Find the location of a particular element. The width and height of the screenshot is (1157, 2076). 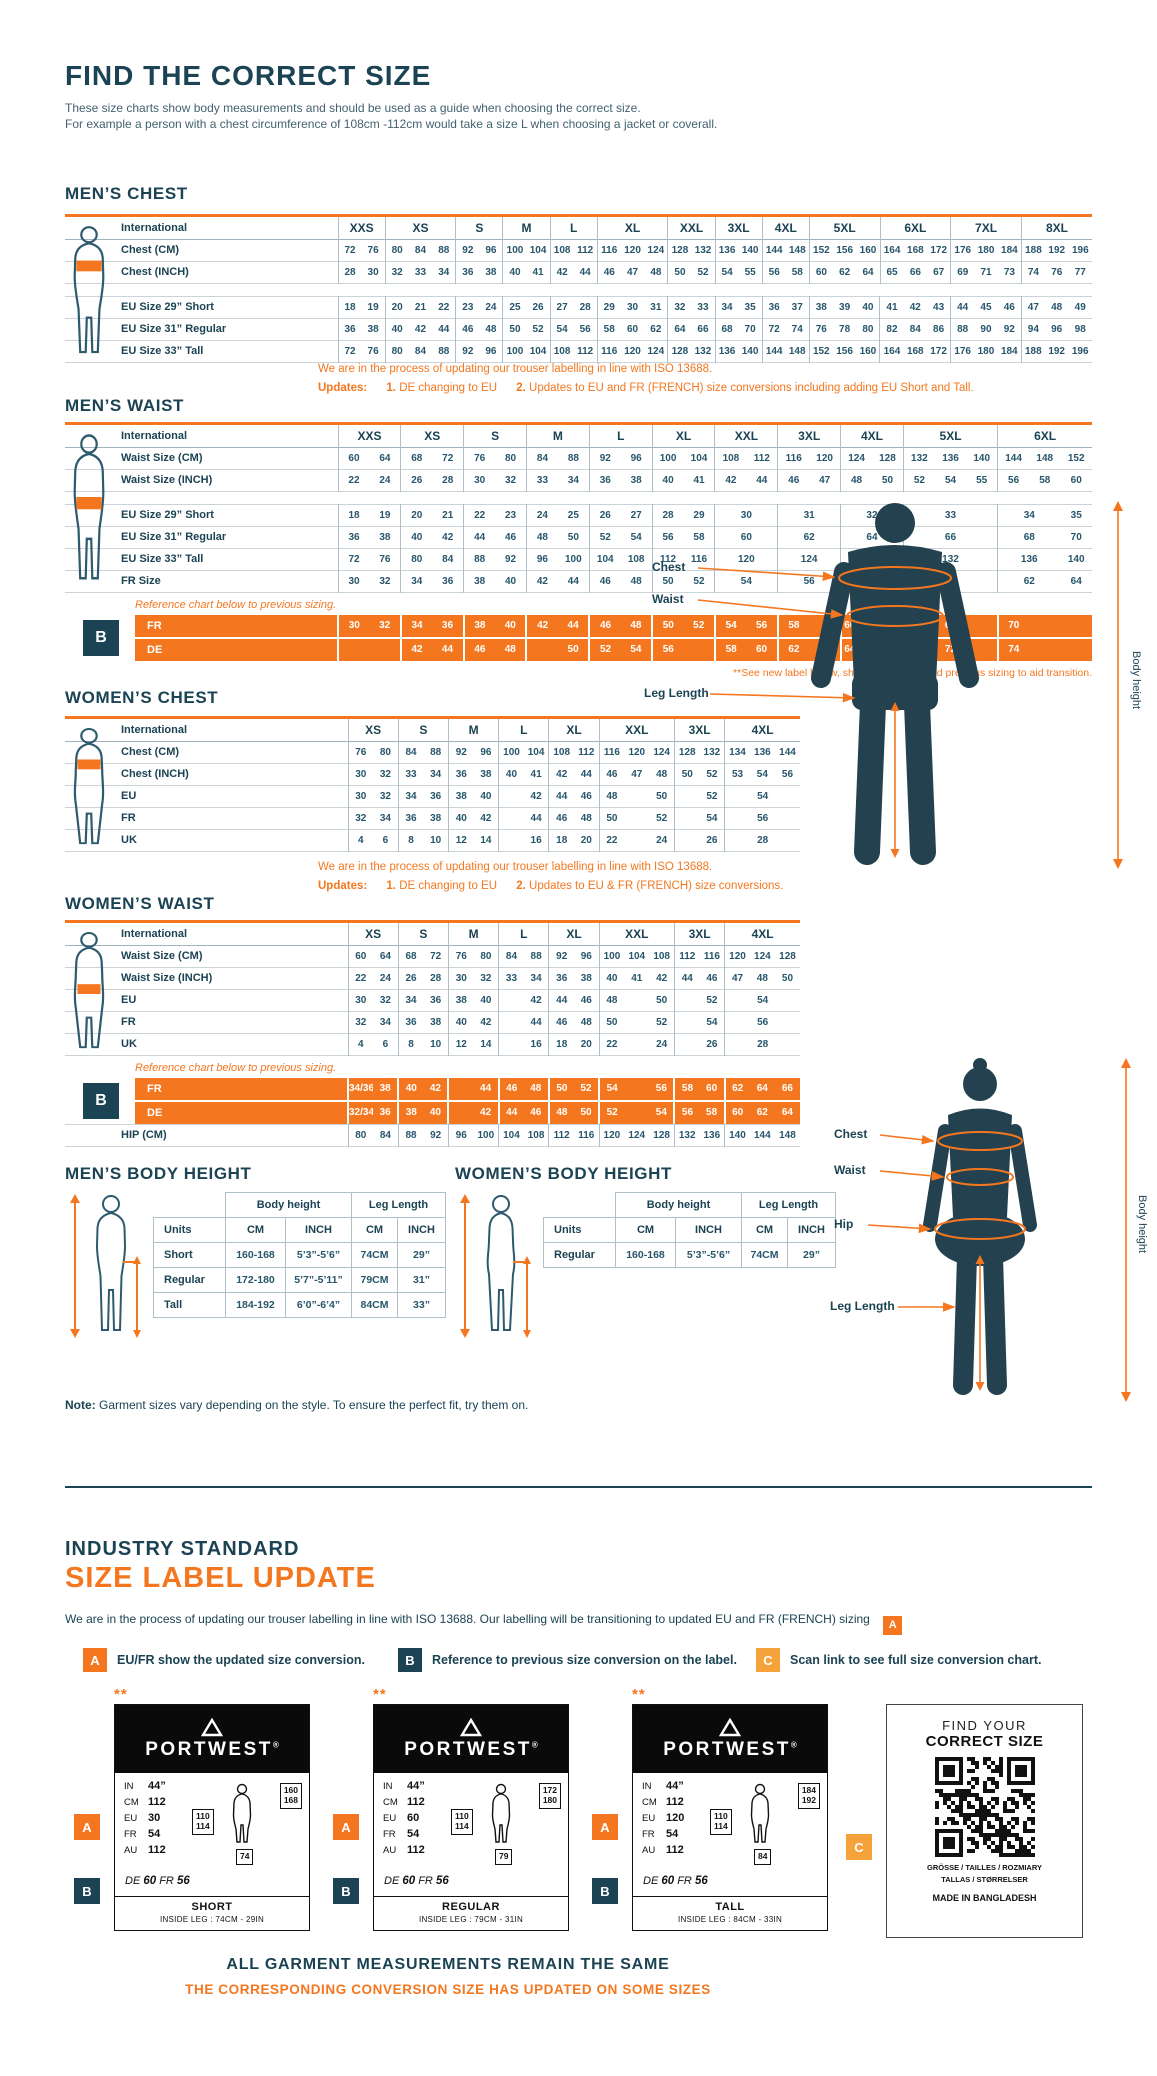

portwest-logo: PORTWEST® is located at coordinates (471, 1739).